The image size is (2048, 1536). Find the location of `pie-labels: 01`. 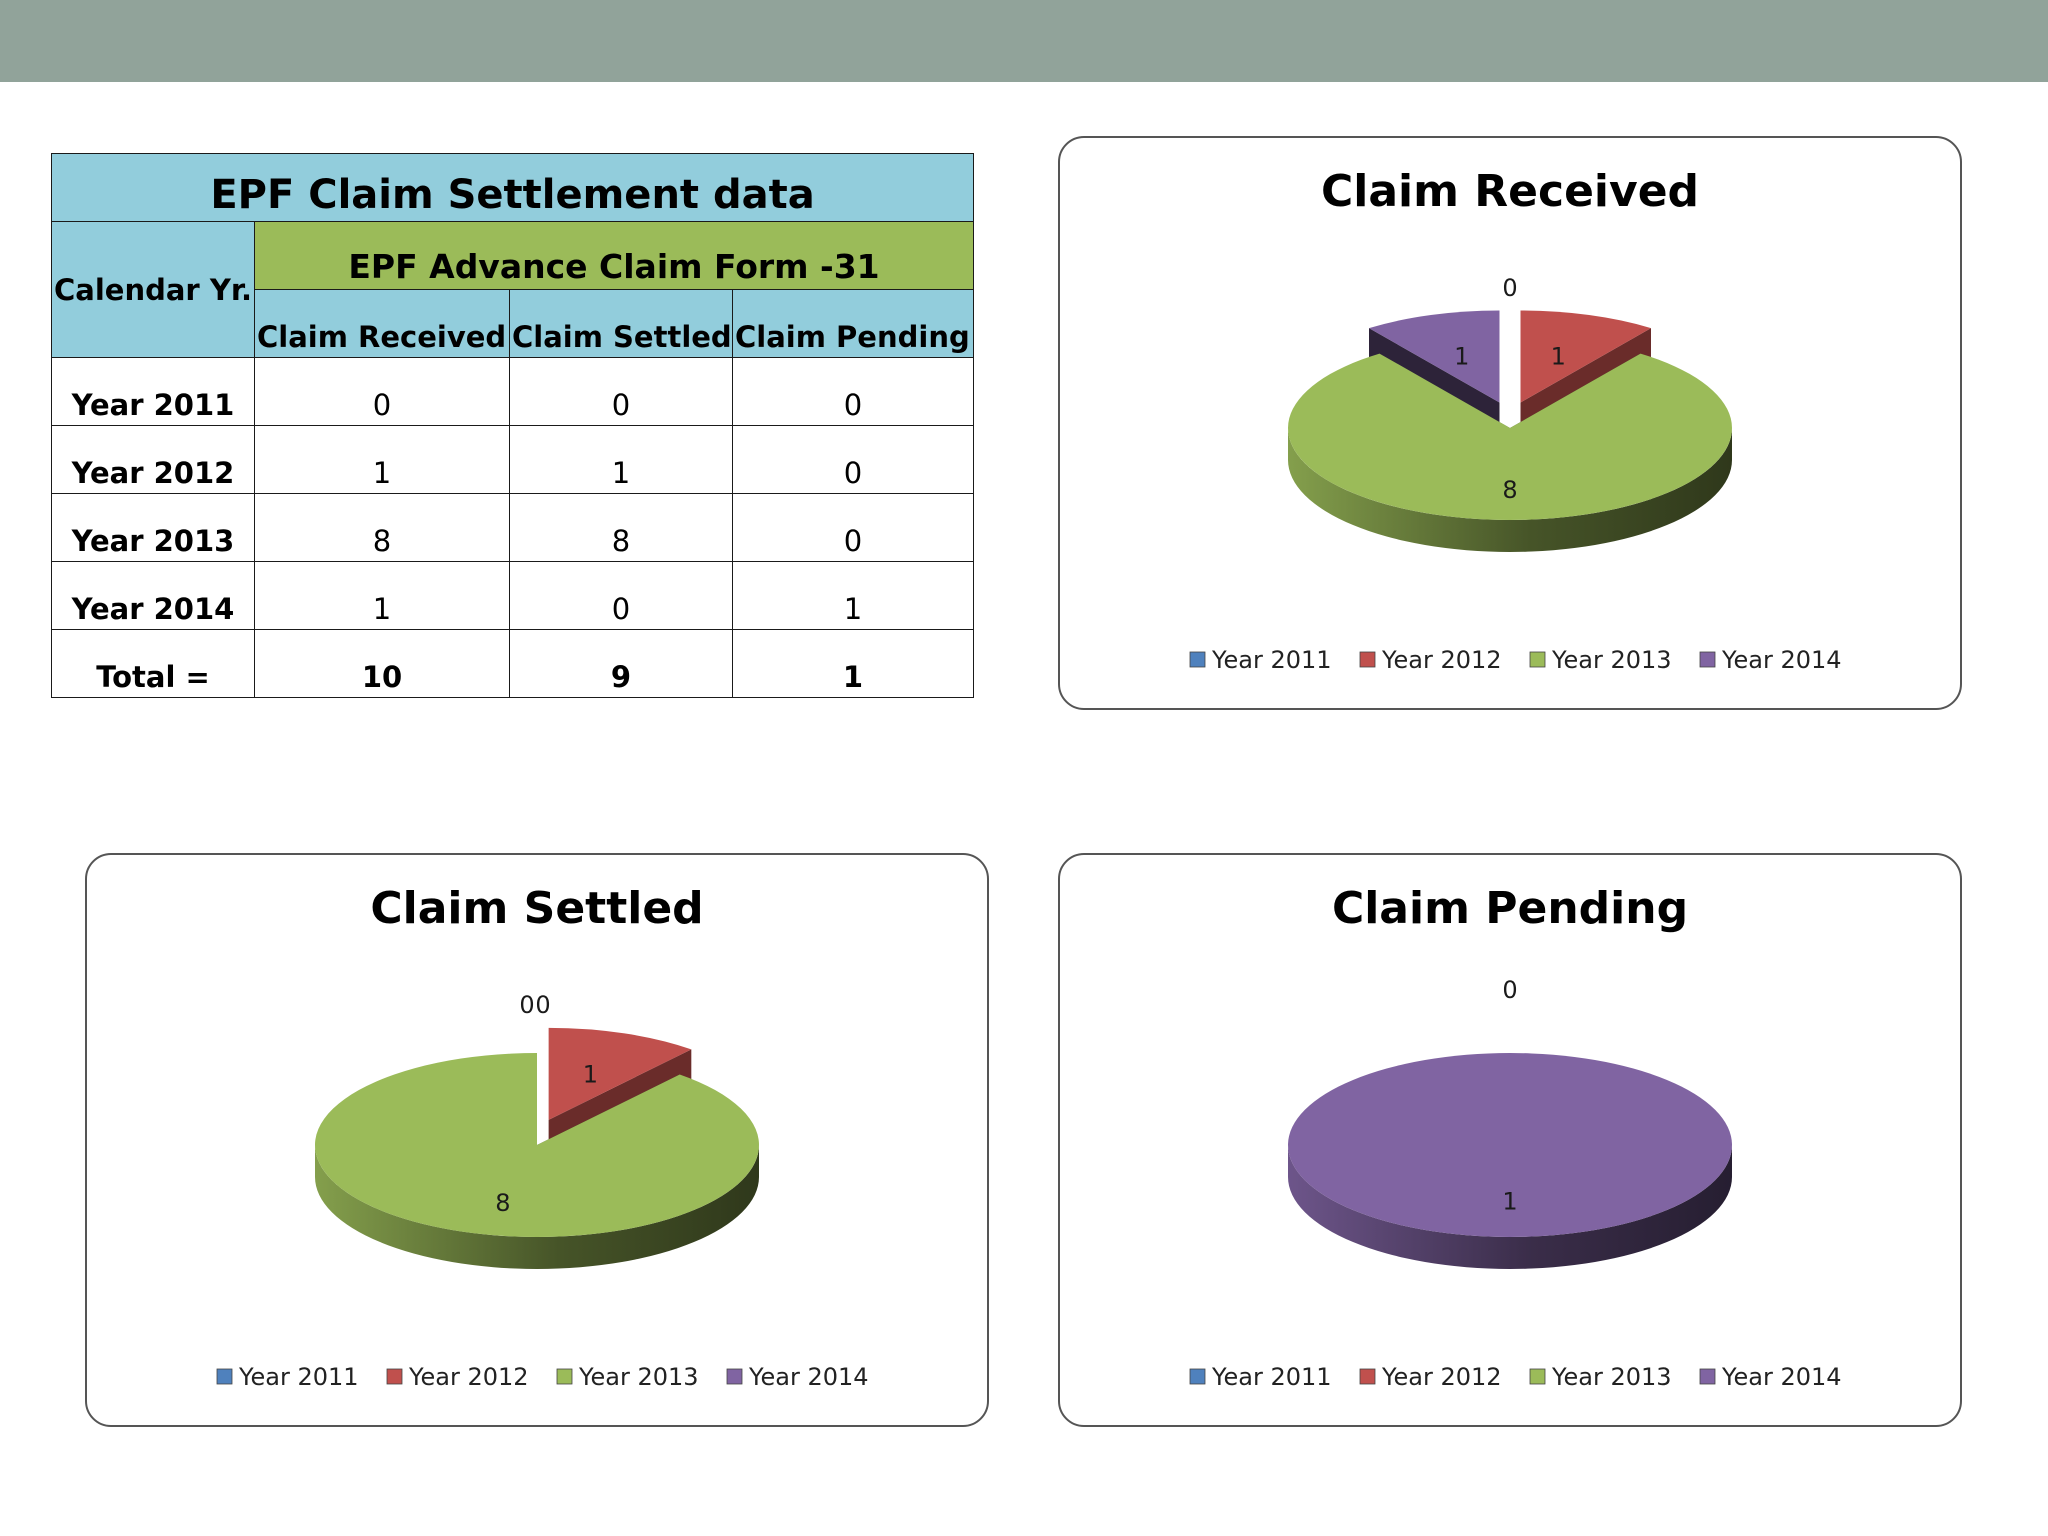

pie-labels: 01 is located at coordinates (1509, 1095).